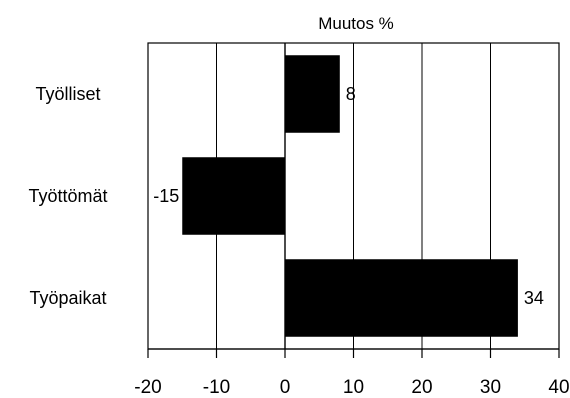  Describe the element at coordinates (352, 373) in the screenshot. I see `x-axis: -20 -10 0 10 20 30 40` at that location.